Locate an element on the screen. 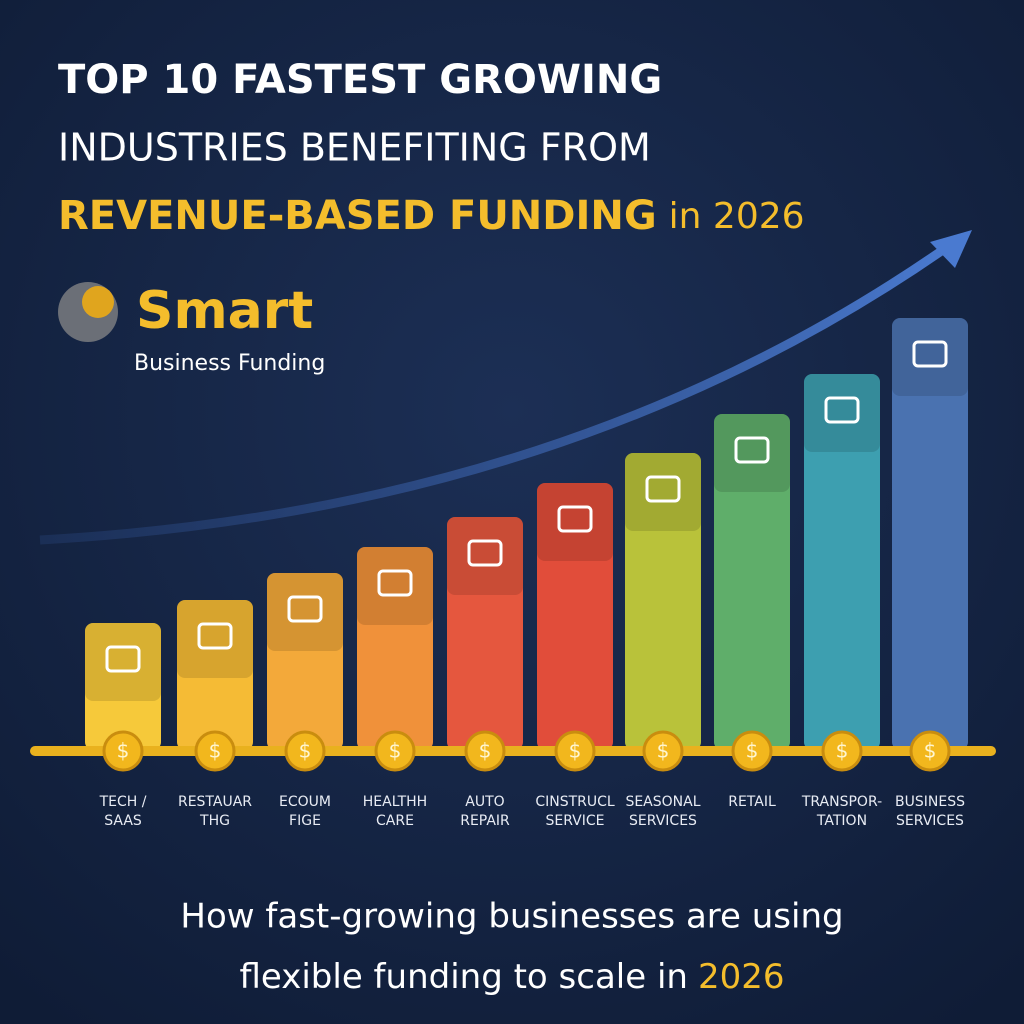 The height and width of the screenshot is (1024, 1024). title-highlight: REVENUE-BASED FUNDING is located at coordinates (357, 216).